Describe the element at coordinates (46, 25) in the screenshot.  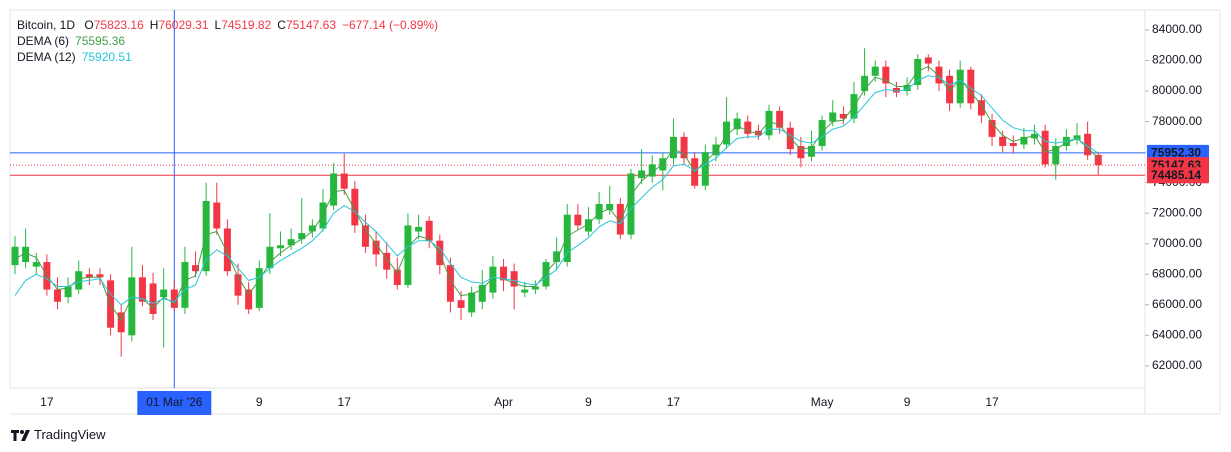
I see `symbol-title: Bitcoin, 1D` at that location.